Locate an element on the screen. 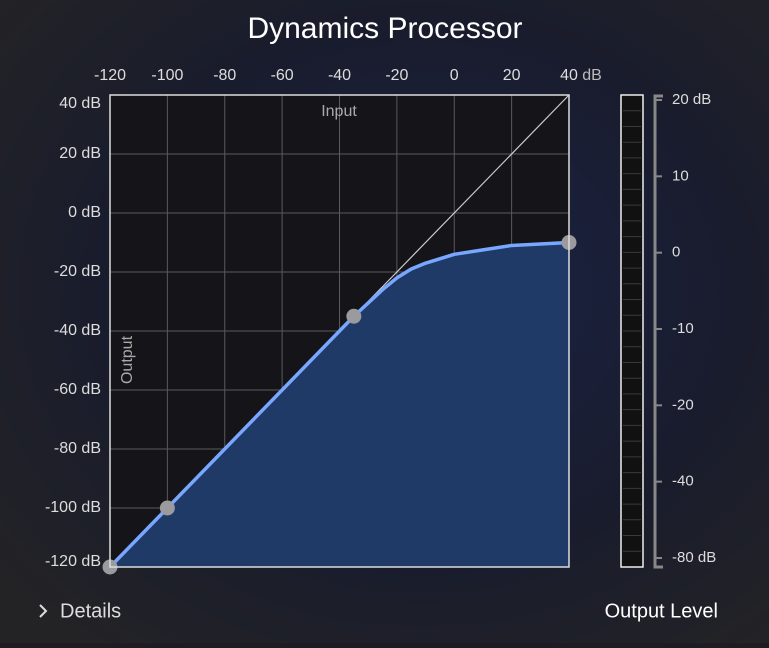 Image resolution: width=769 pixels, height=648 pixels. y-tick-label: 0 dB is located at coordinates (84, 212).